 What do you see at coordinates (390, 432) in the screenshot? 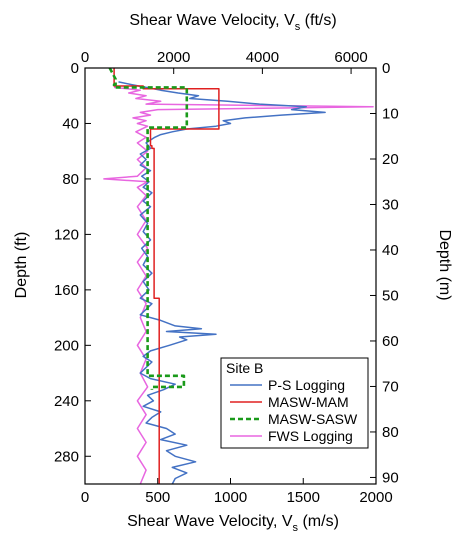
I see `right-tick-label: 80` at bounding box center [390, 432].